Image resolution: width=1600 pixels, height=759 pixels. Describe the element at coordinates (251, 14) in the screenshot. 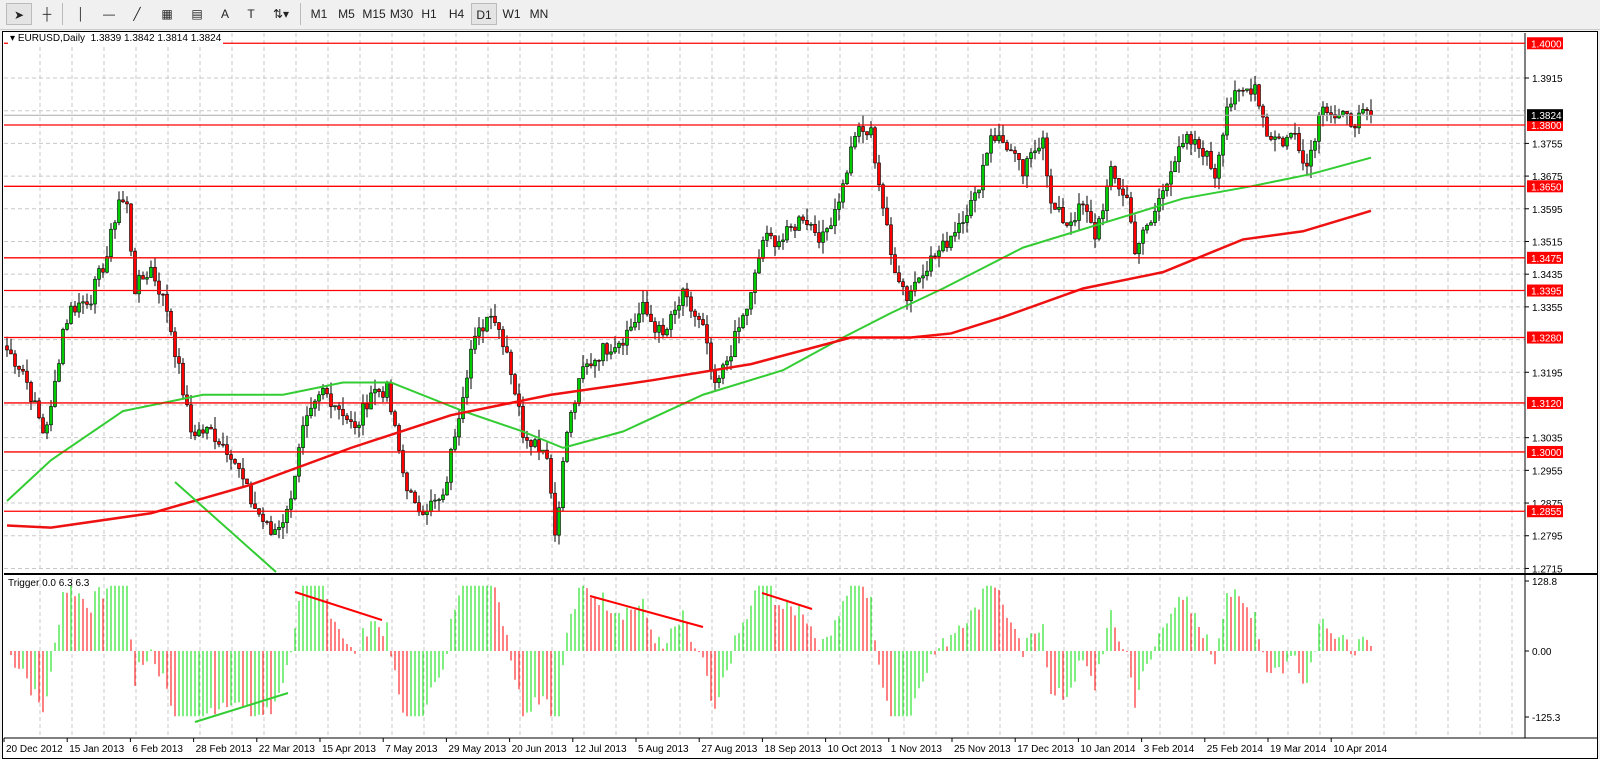

I see `label-icon: T` at that location.